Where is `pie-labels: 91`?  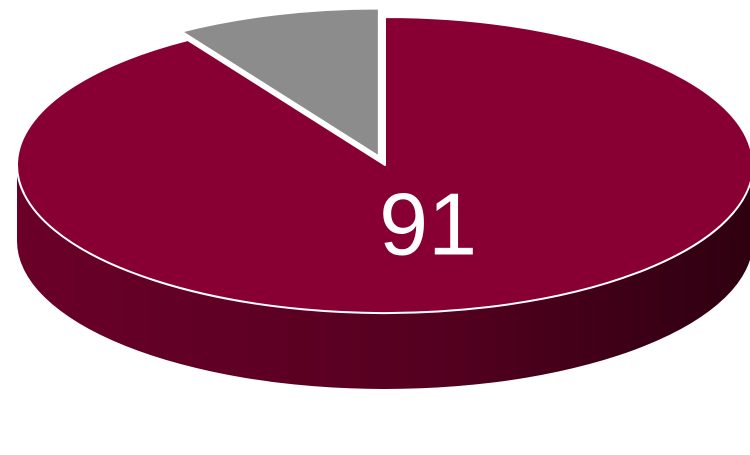 pie-labels: 91 is located at coordinates (428, 224).